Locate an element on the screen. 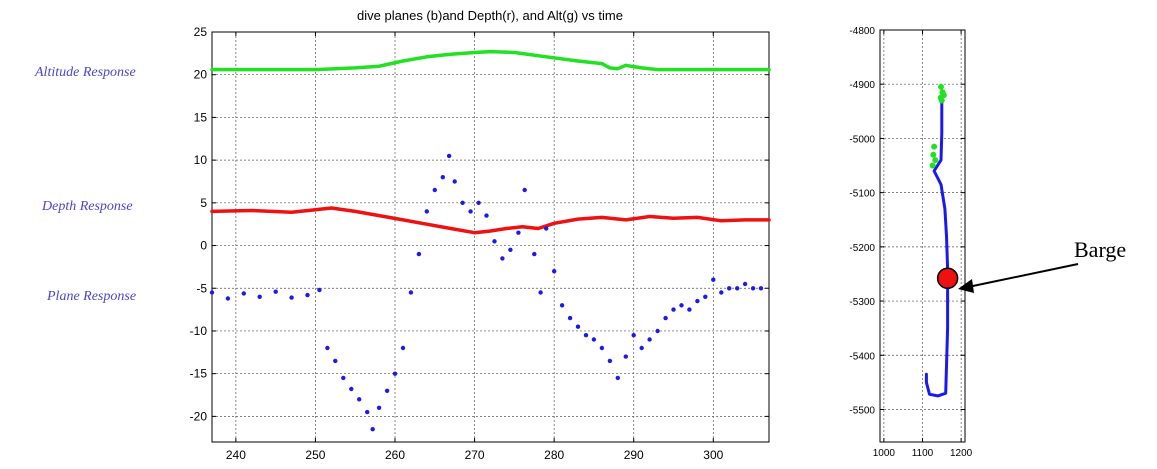 Image resolution: width=1157 pixels, height=469 pixels. y-tick-label: -4900 is located at coordinates (862, 85).